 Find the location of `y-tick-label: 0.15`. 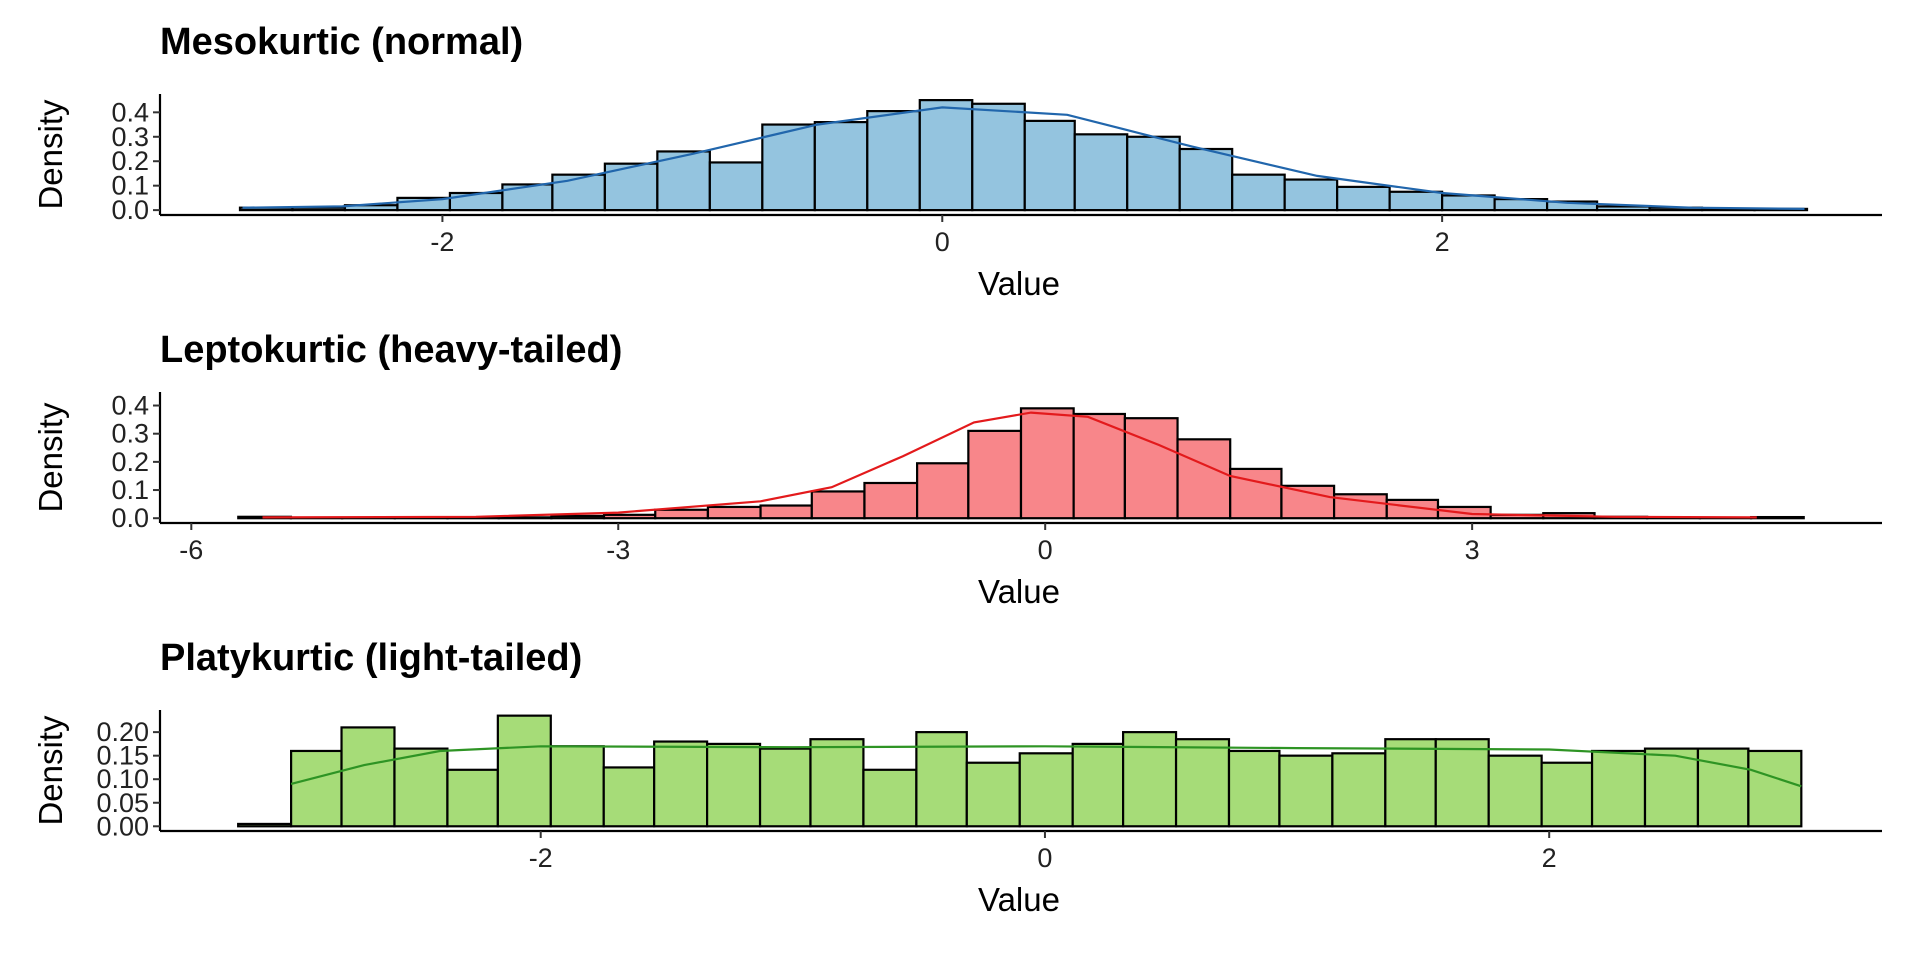

y-tick-label: 0.15 is located at coordinates (122, 756).